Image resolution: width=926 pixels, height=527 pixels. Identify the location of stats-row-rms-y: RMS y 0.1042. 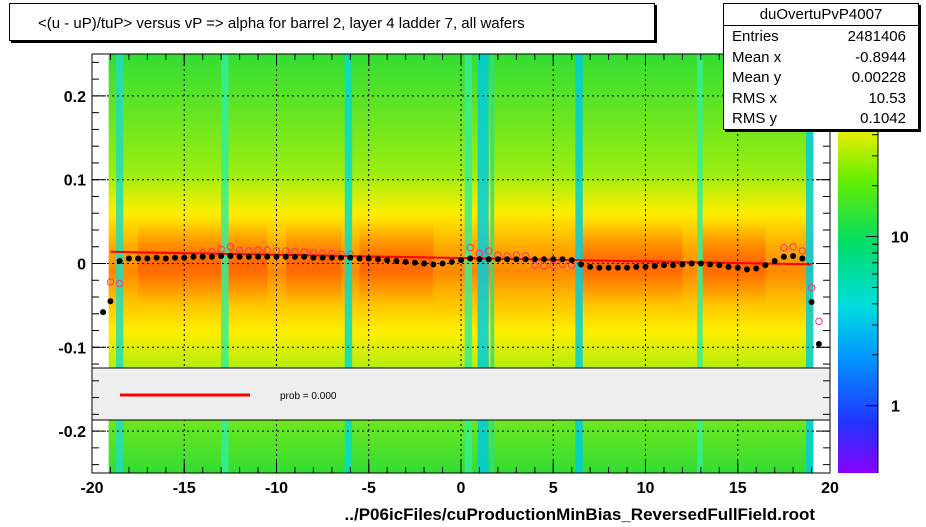
(821, 118).